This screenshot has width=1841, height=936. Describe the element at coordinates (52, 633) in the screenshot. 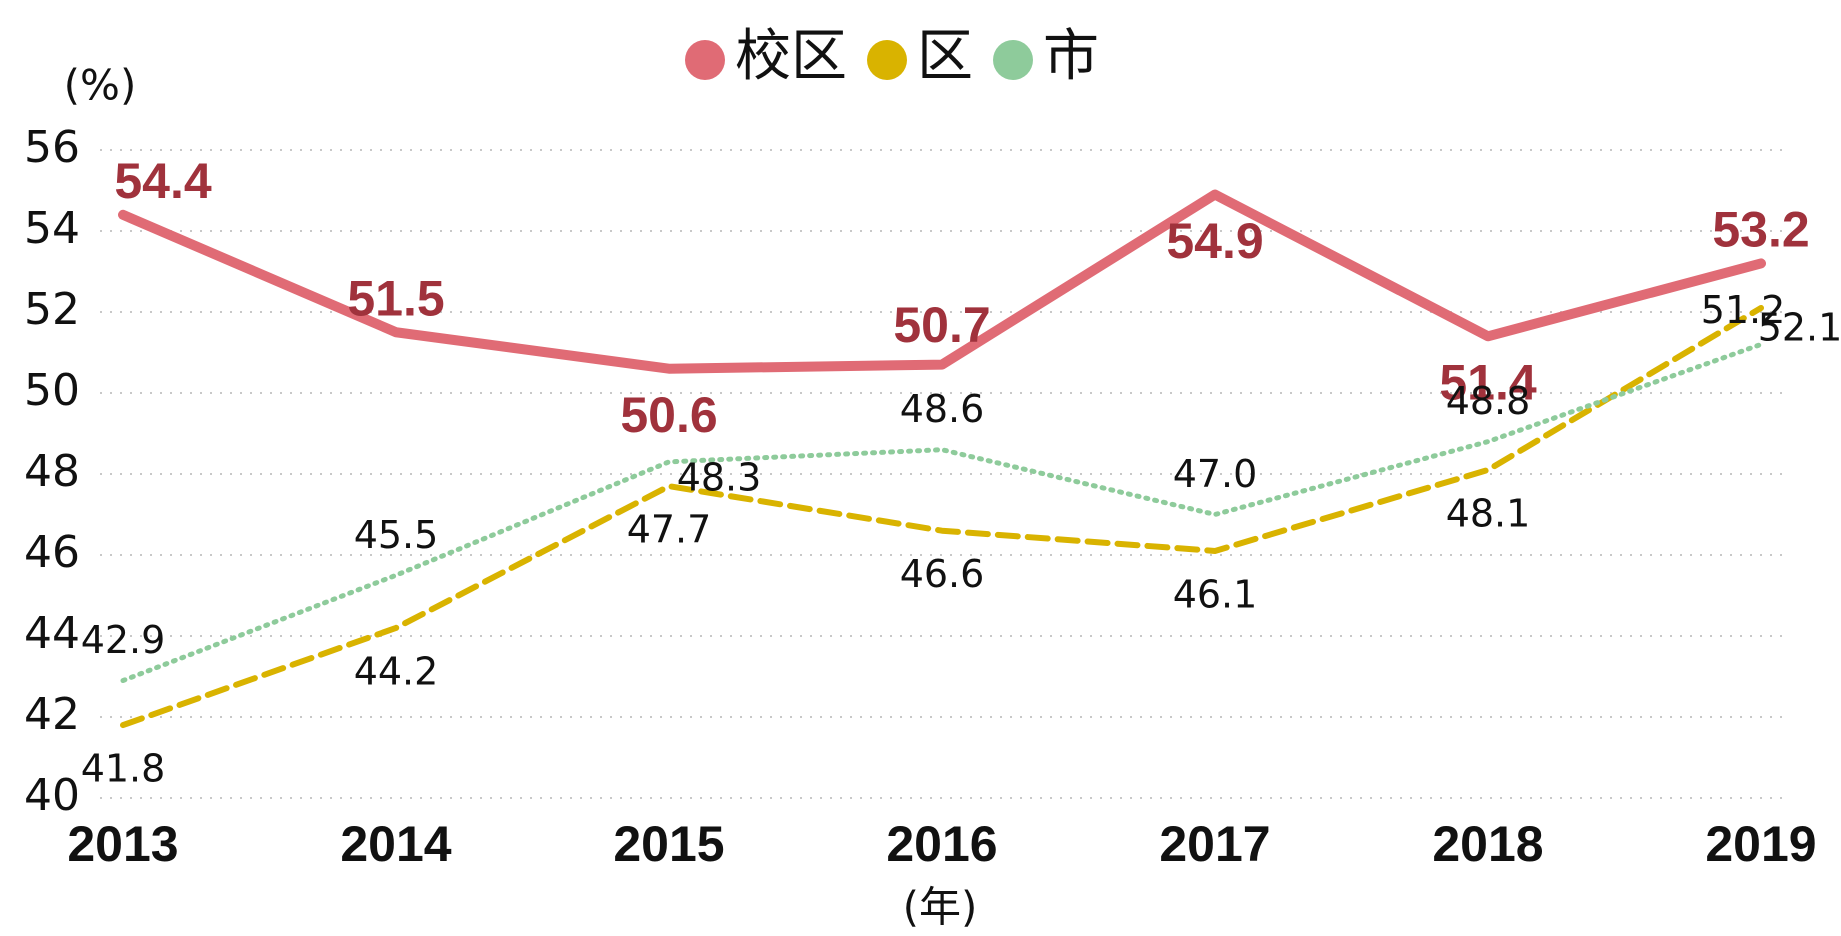

I see `y-tick-label: 44` at that location.